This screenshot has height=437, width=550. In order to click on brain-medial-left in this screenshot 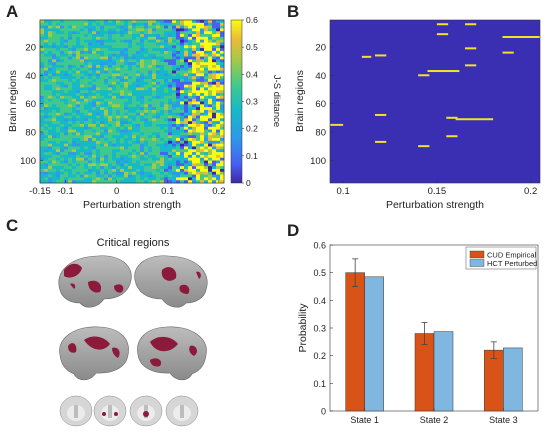, I will do `click(94, 353)`.